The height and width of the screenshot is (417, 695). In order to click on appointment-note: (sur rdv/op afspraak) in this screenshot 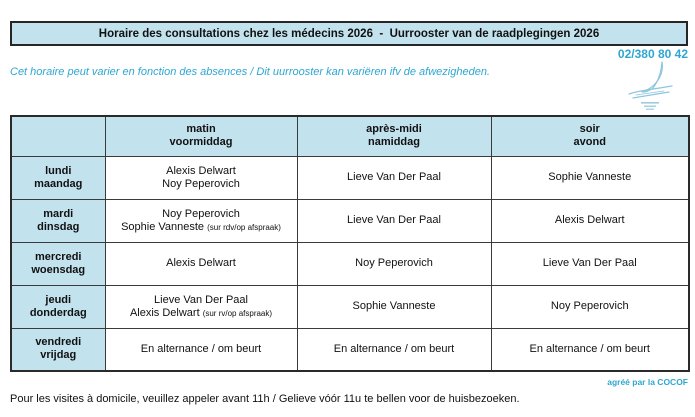, I will do `click(244, 227)`.